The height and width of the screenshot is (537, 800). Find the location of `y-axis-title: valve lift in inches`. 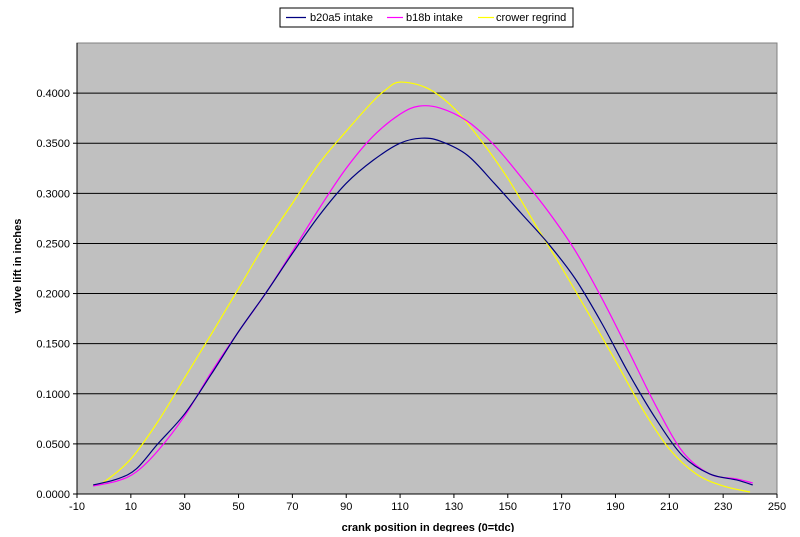

y-axis-title: valve lift in inches is located at coordinates (18, 266).